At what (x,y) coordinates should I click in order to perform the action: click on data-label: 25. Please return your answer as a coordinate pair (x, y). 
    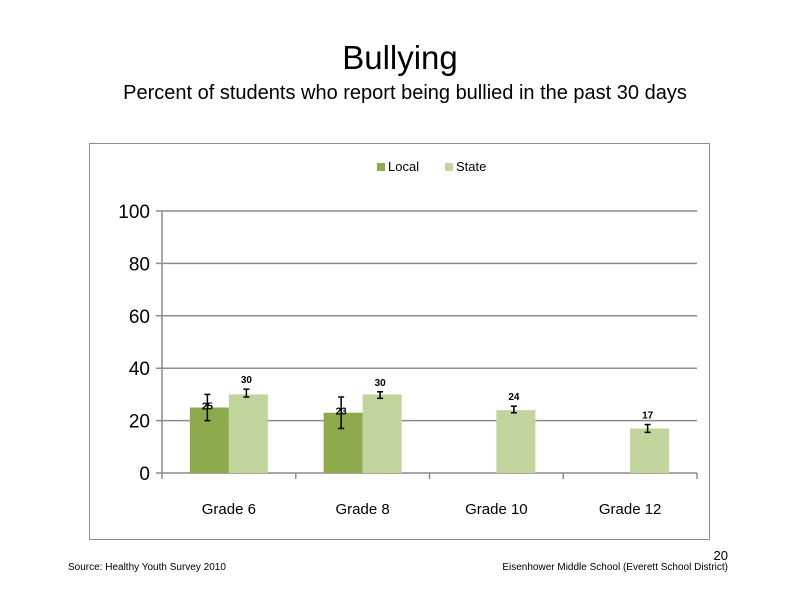
    Looking at the image, I should click on (208, 407).